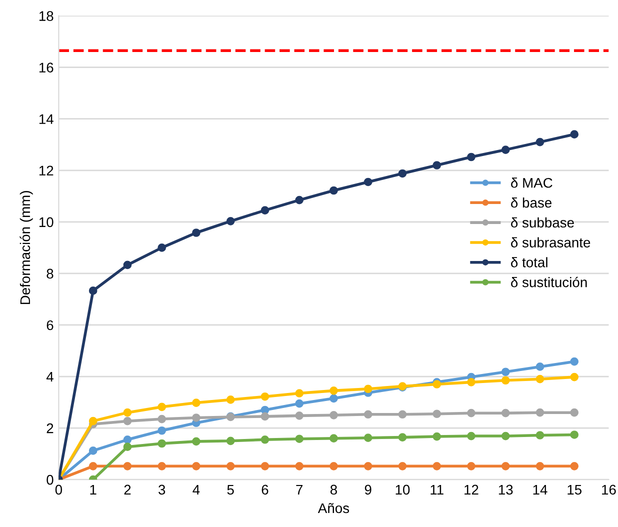  I want to click on x-tick-label: 3, so click(162, 489).